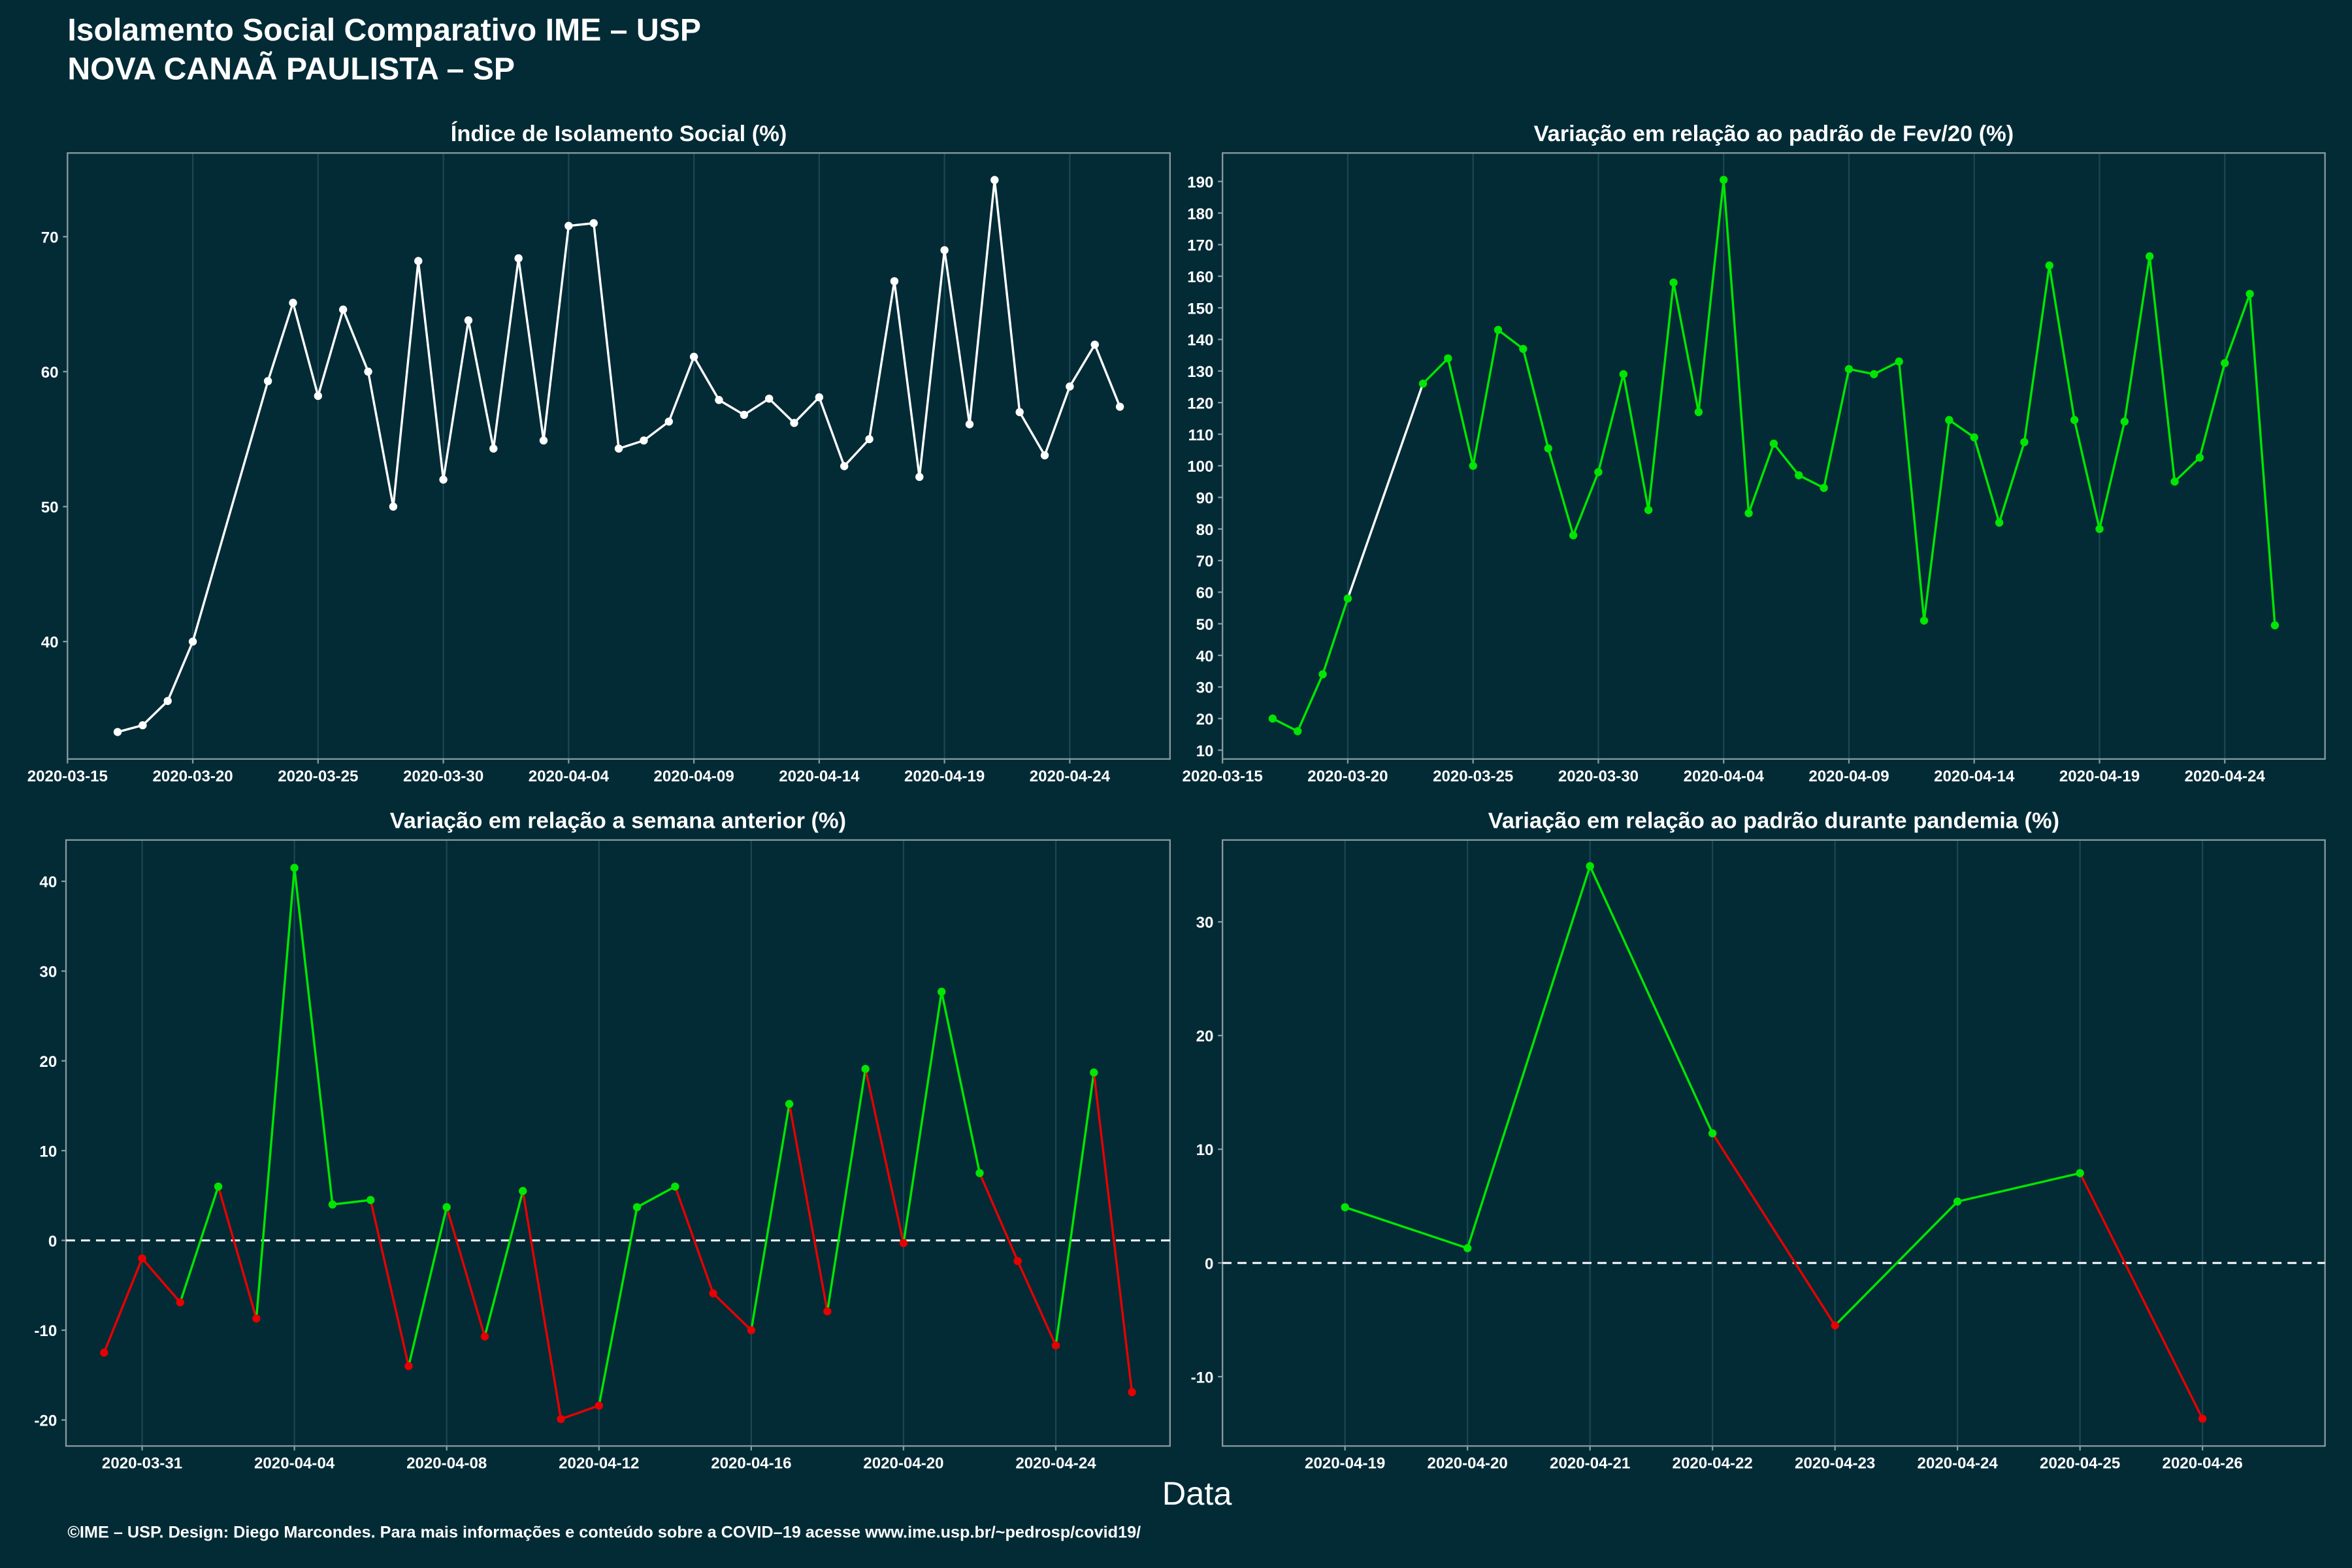 The image size is (2352, 1568). I want to click on y-tick-label: 180, so click(1200, 214).